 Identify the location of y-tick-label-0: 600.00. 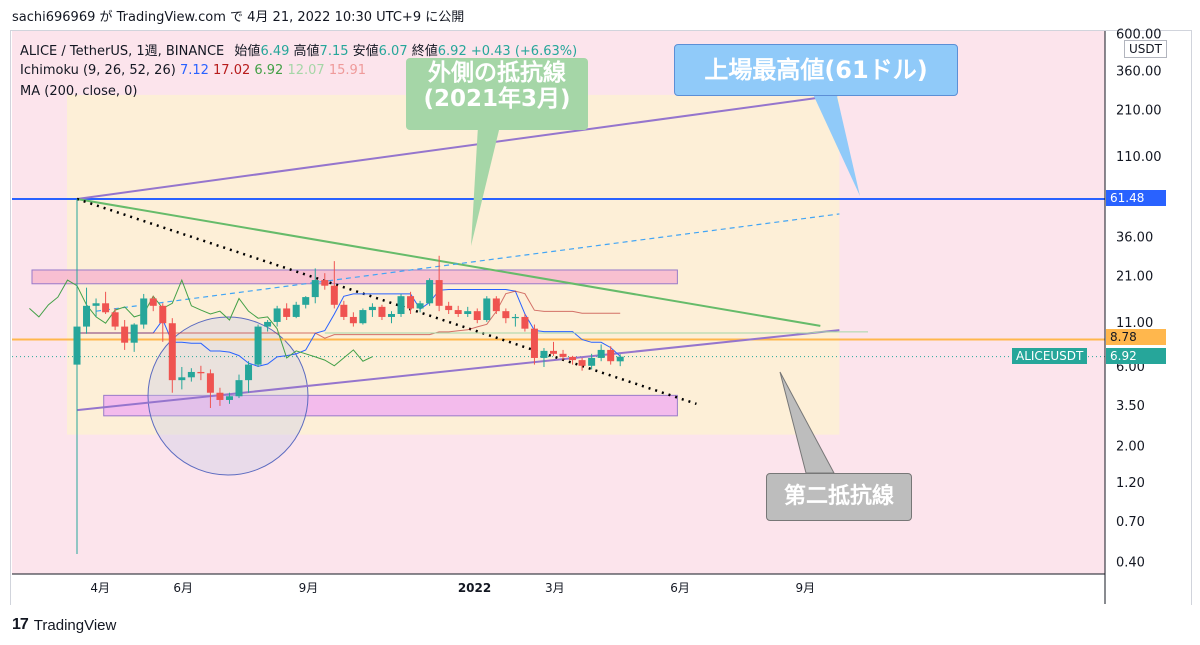
(1139, 35).